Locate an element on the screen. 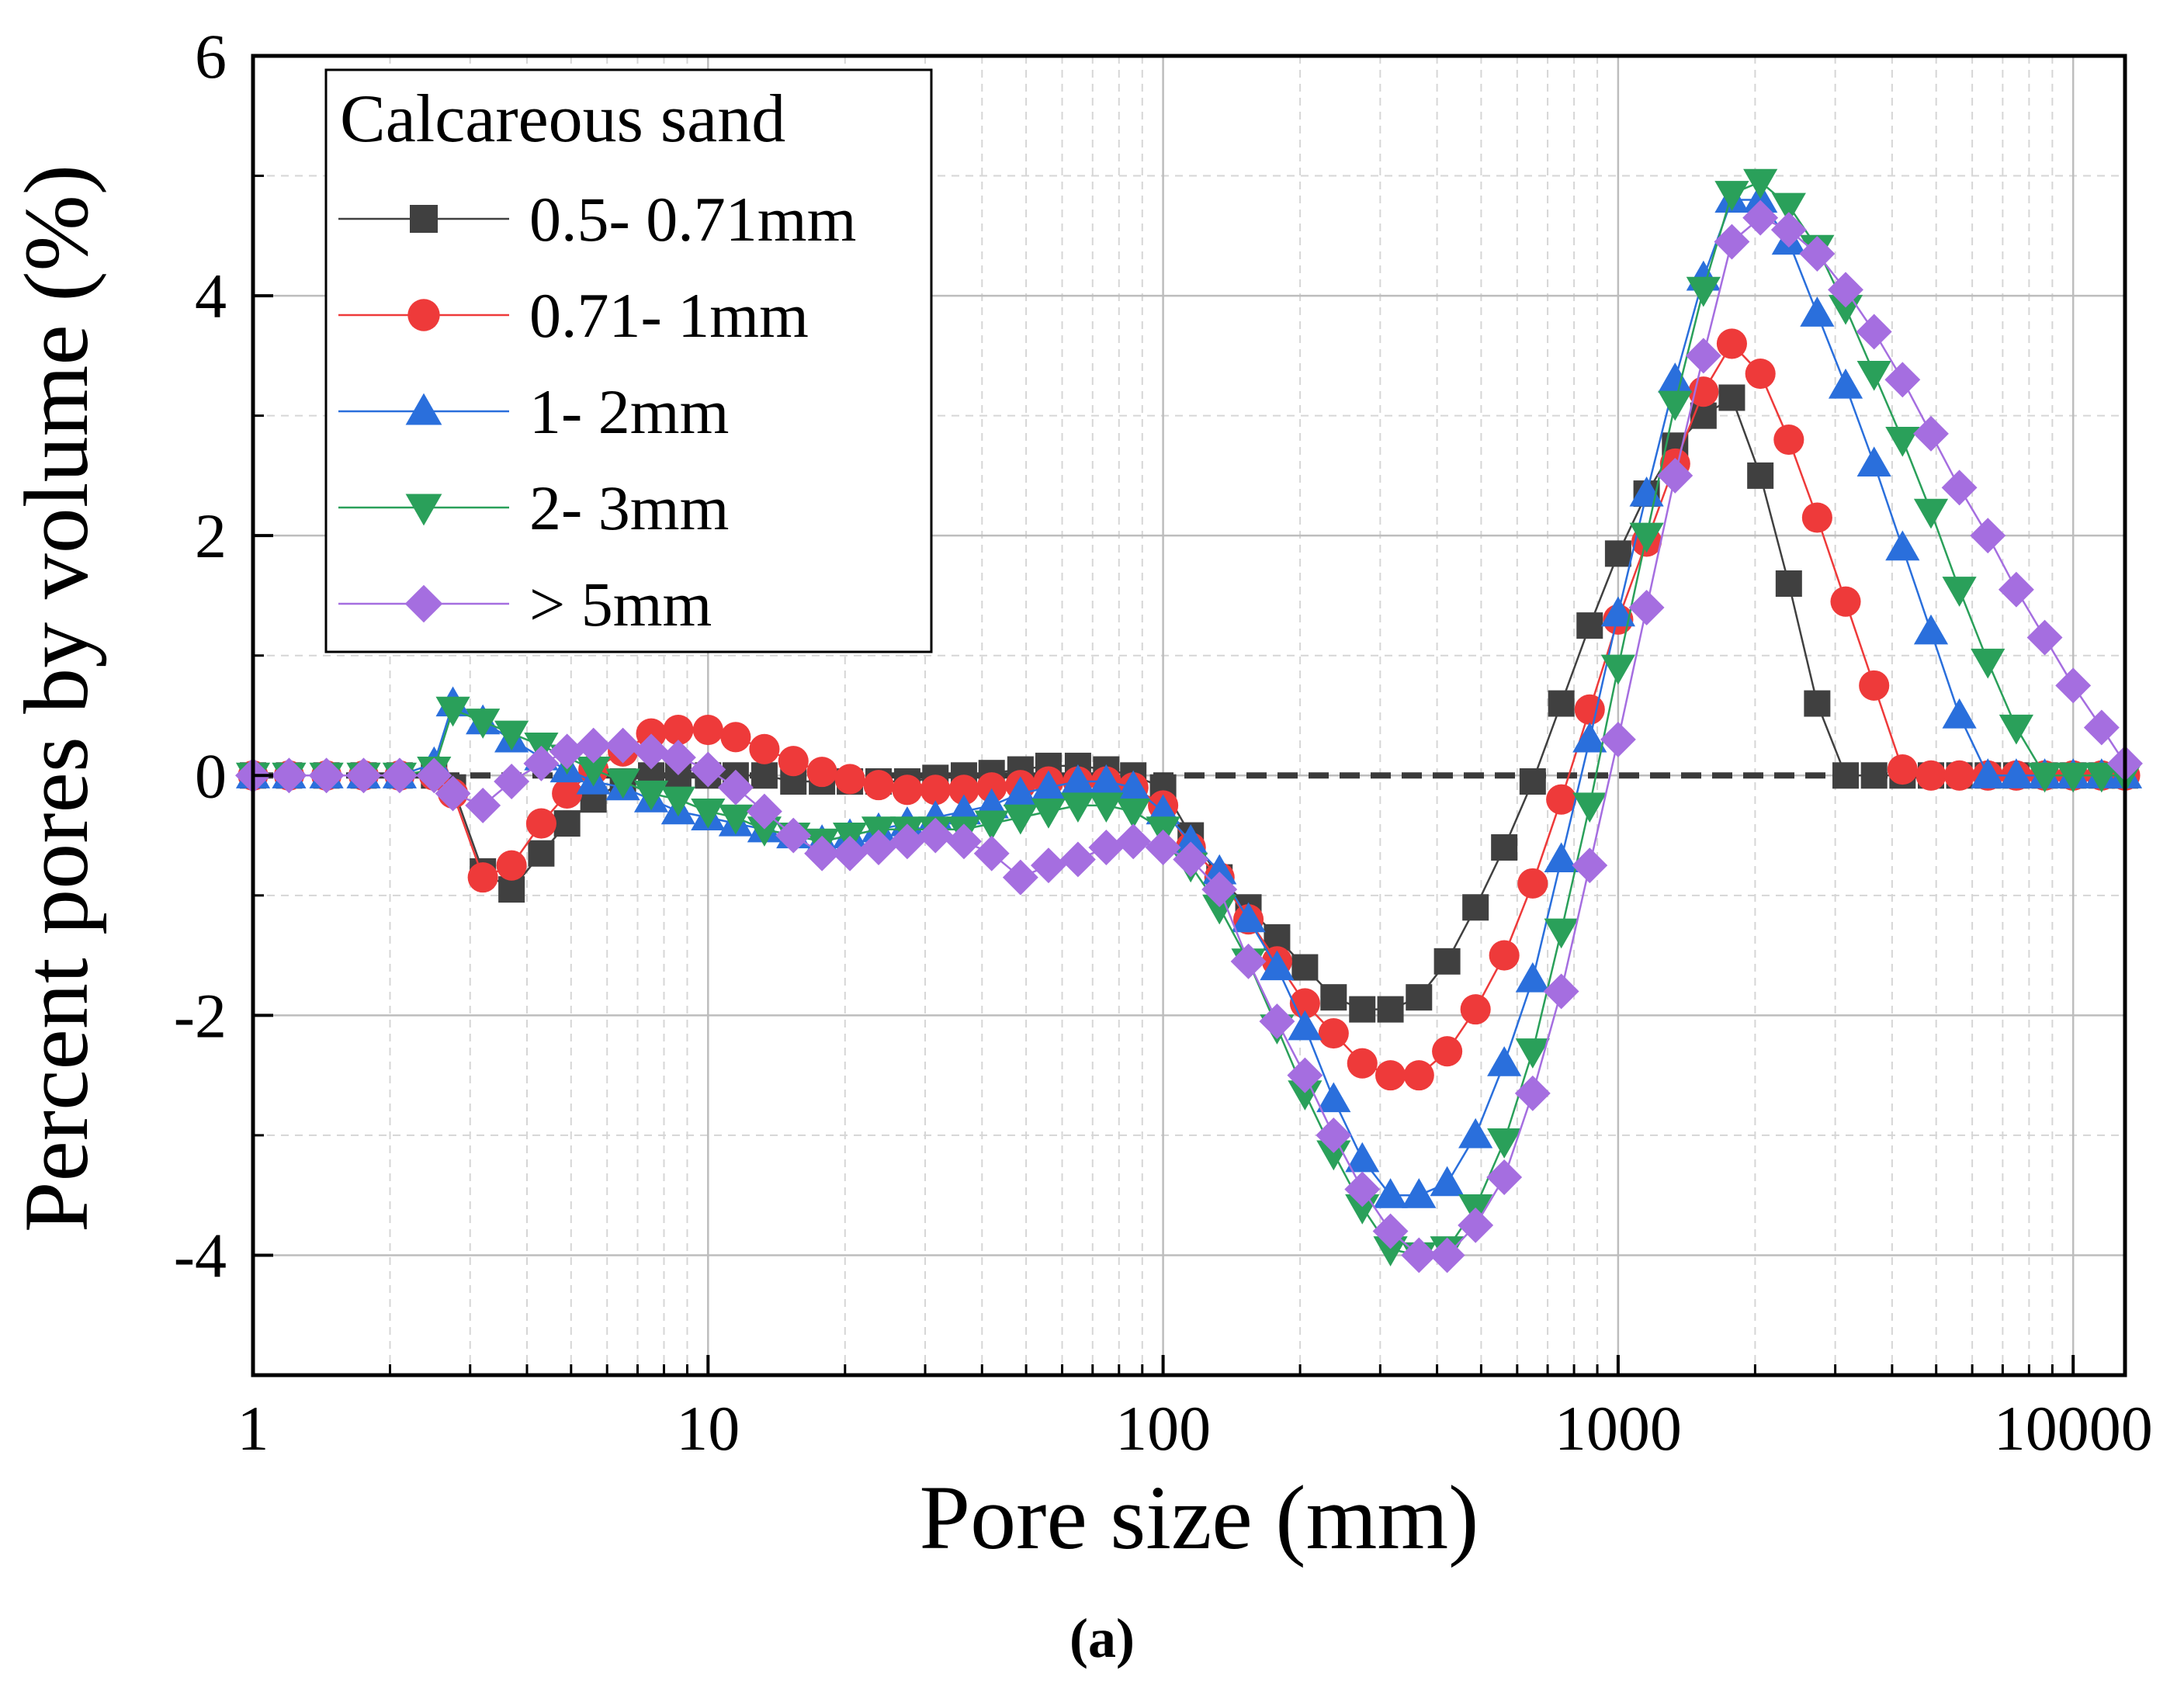  y-tick-label: 2 is located at coordinates (211, 536).